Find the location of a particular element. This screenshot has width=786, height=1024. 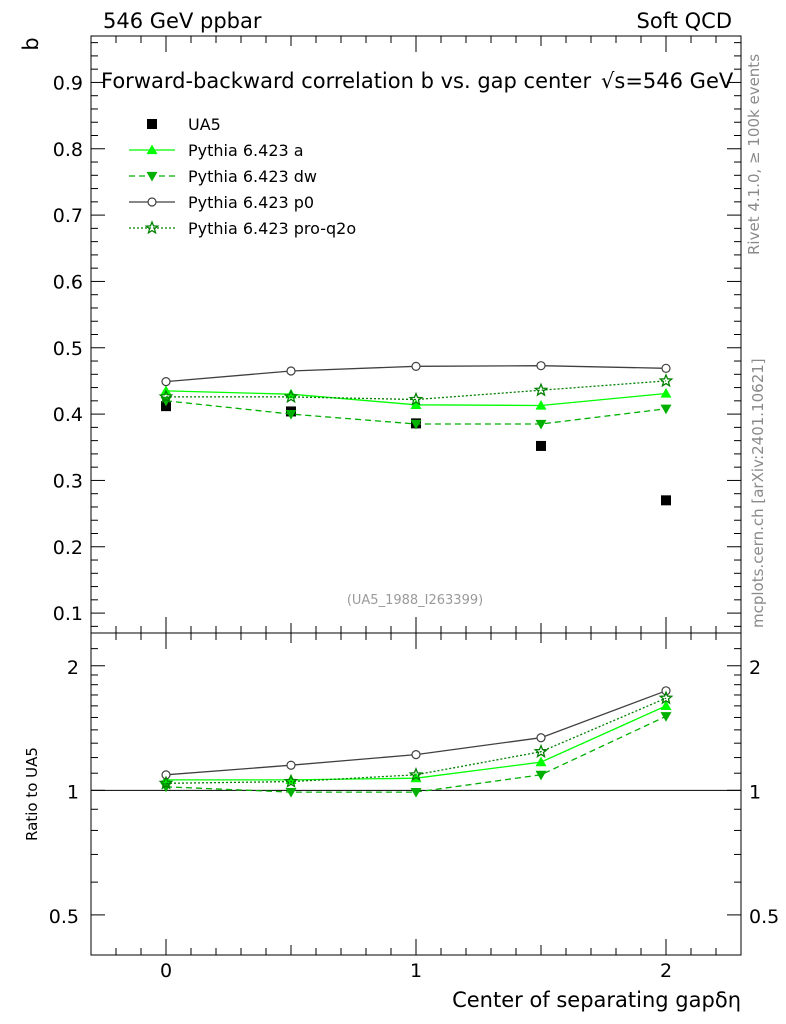

ratio-line is located at coordinates (416, 733).